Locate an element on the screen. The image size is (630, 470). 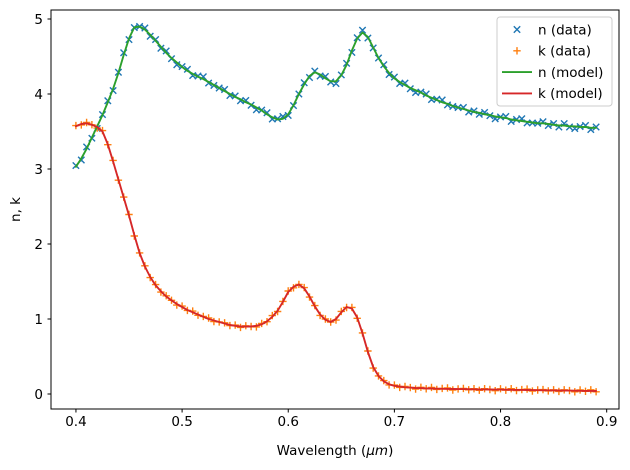
y-tick-label: 4 is located at coordinates (38, 95).